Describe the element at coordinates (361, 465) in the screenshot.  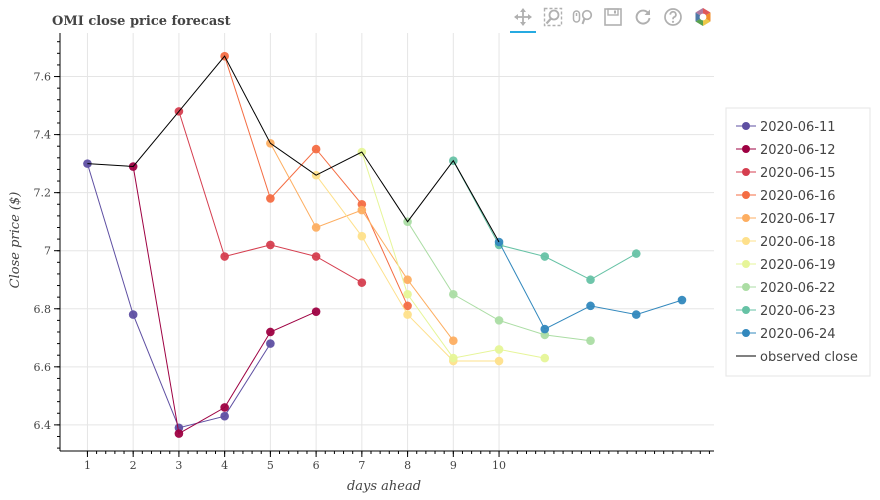
I see `x-tick-label: 7` at that location.